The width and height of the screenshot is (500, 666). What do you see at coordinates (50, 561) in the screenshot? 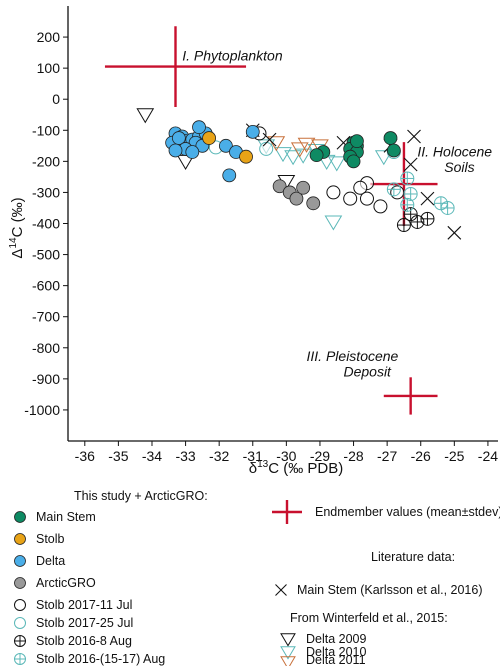
I see `legend-label-delta: Delta` at bounding box center [50, 561].